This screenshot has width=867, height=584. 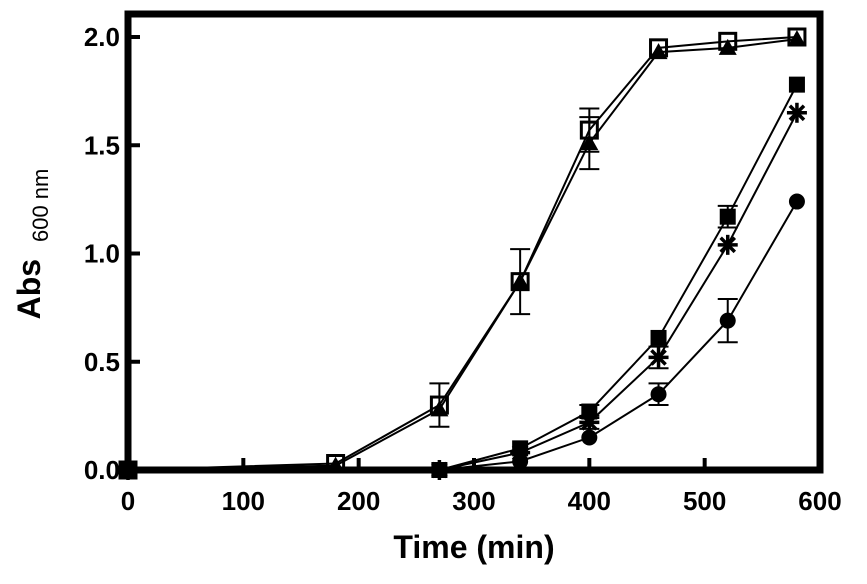 What do you see at coordinates (819, 501) in the screenshot?
I see `x-tick-label: 600` at bounding box center [819, 501].